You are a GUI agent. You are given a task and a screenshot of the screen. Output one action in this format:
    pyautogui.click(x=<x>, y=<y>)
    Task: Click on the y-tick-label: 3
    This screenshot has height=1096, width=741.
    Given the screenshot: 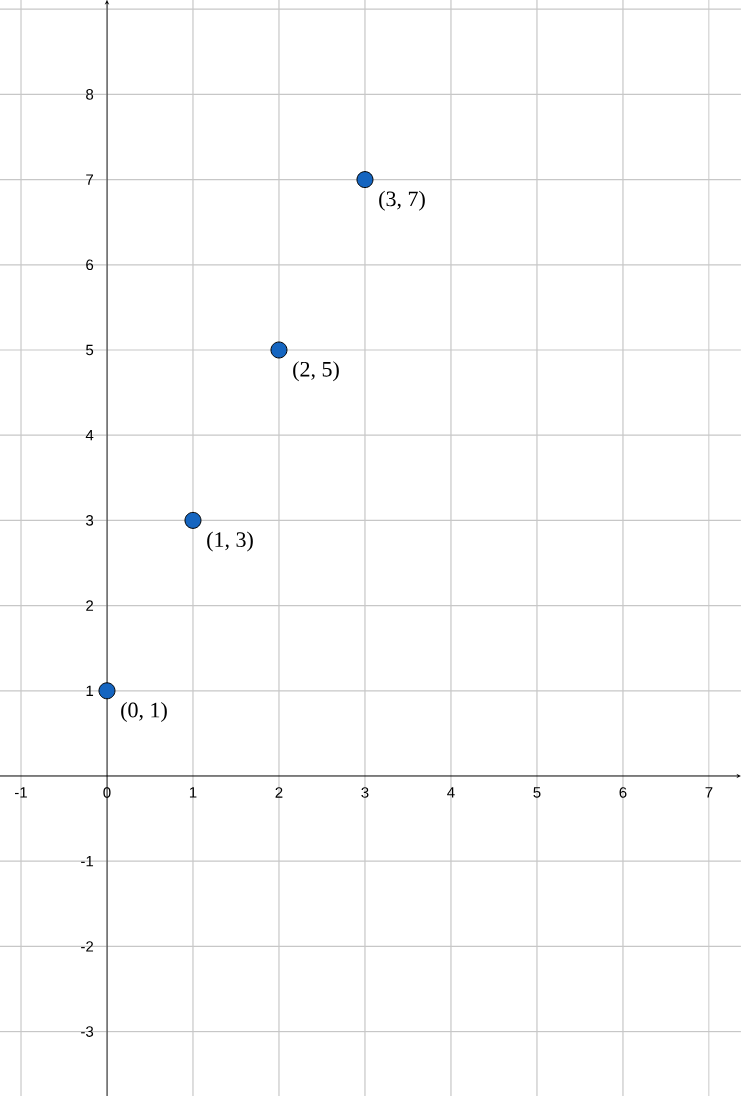 What is the action you would take?
    pyautogui.click(x=90, y=520)
    